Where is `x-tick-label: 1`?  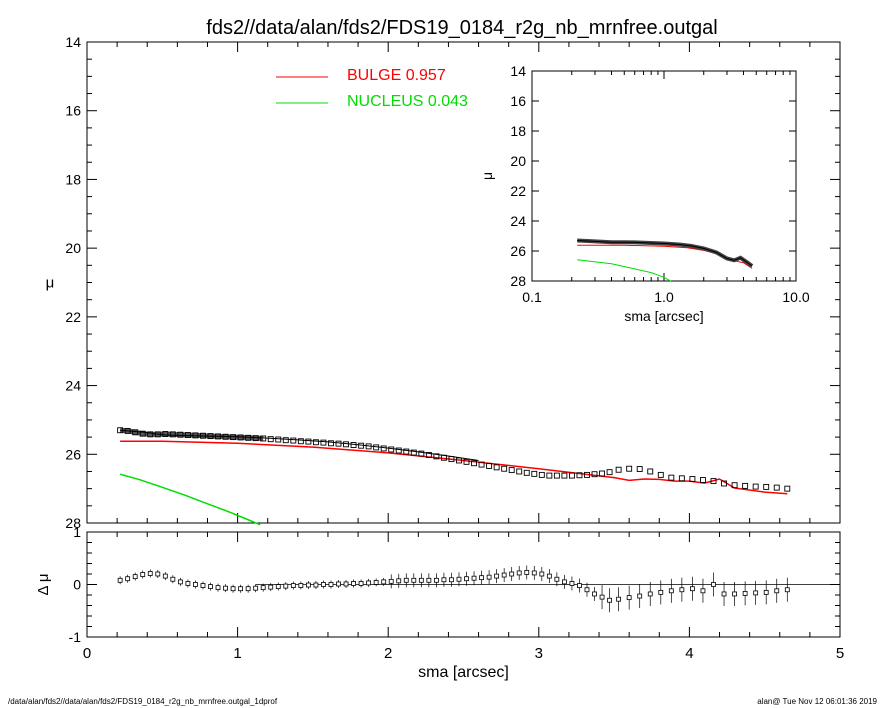 x-tick-label: 1 is located at coordinates (237, 653).